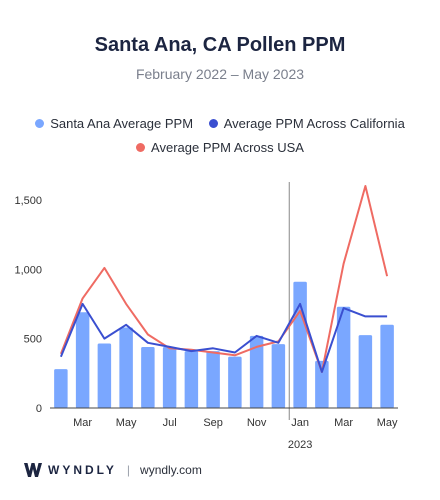 This screenshot has width=440, height=500. I want to click on legend-dot-usa, so click(141, 147).